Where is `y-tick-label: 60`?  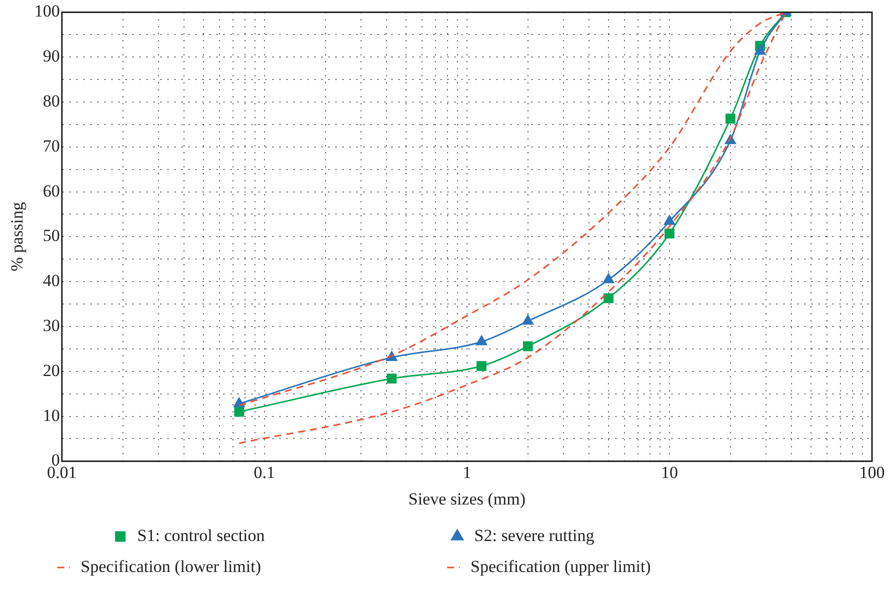 y-tick-label: 60 is located at coordinates (51, 190).